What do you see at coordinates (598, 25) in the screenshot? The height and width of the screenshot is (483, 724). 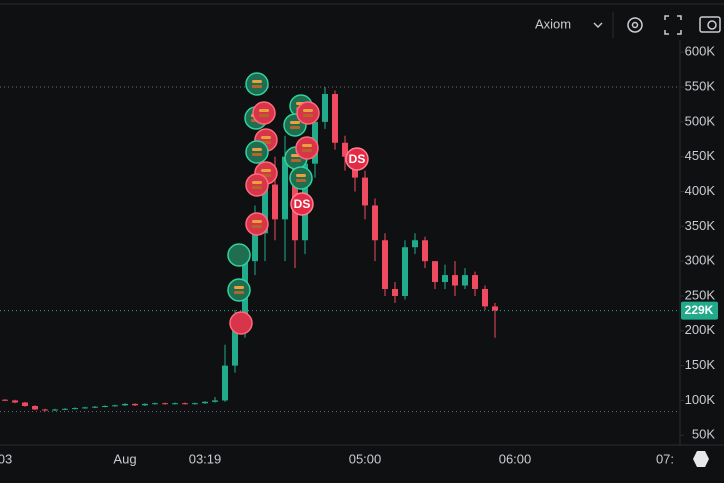 I see `chevron` at bounding box center [598, 25].